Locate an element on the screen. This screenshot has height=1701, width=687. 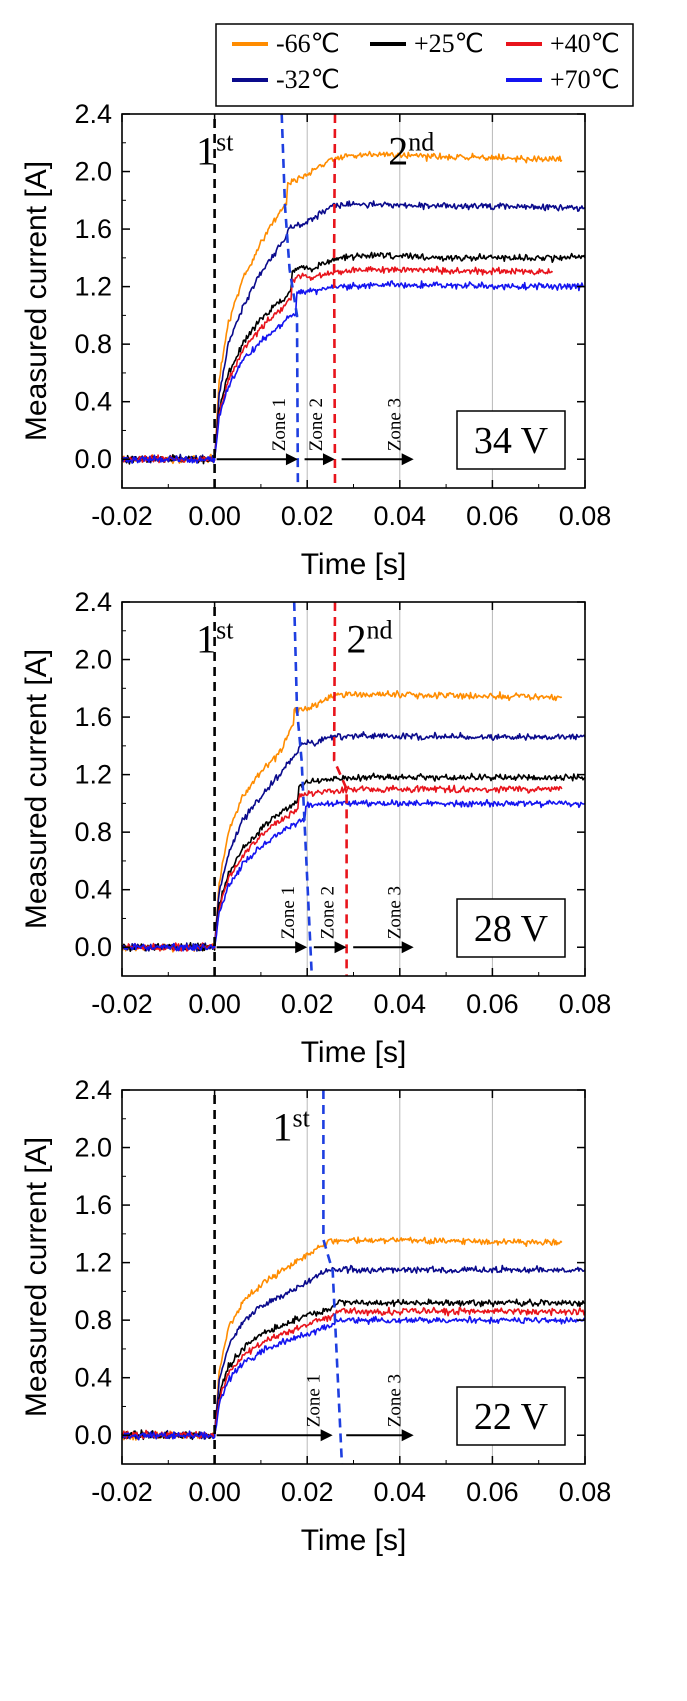
legend-label: -32℃ is located at coordinates (308, 79).